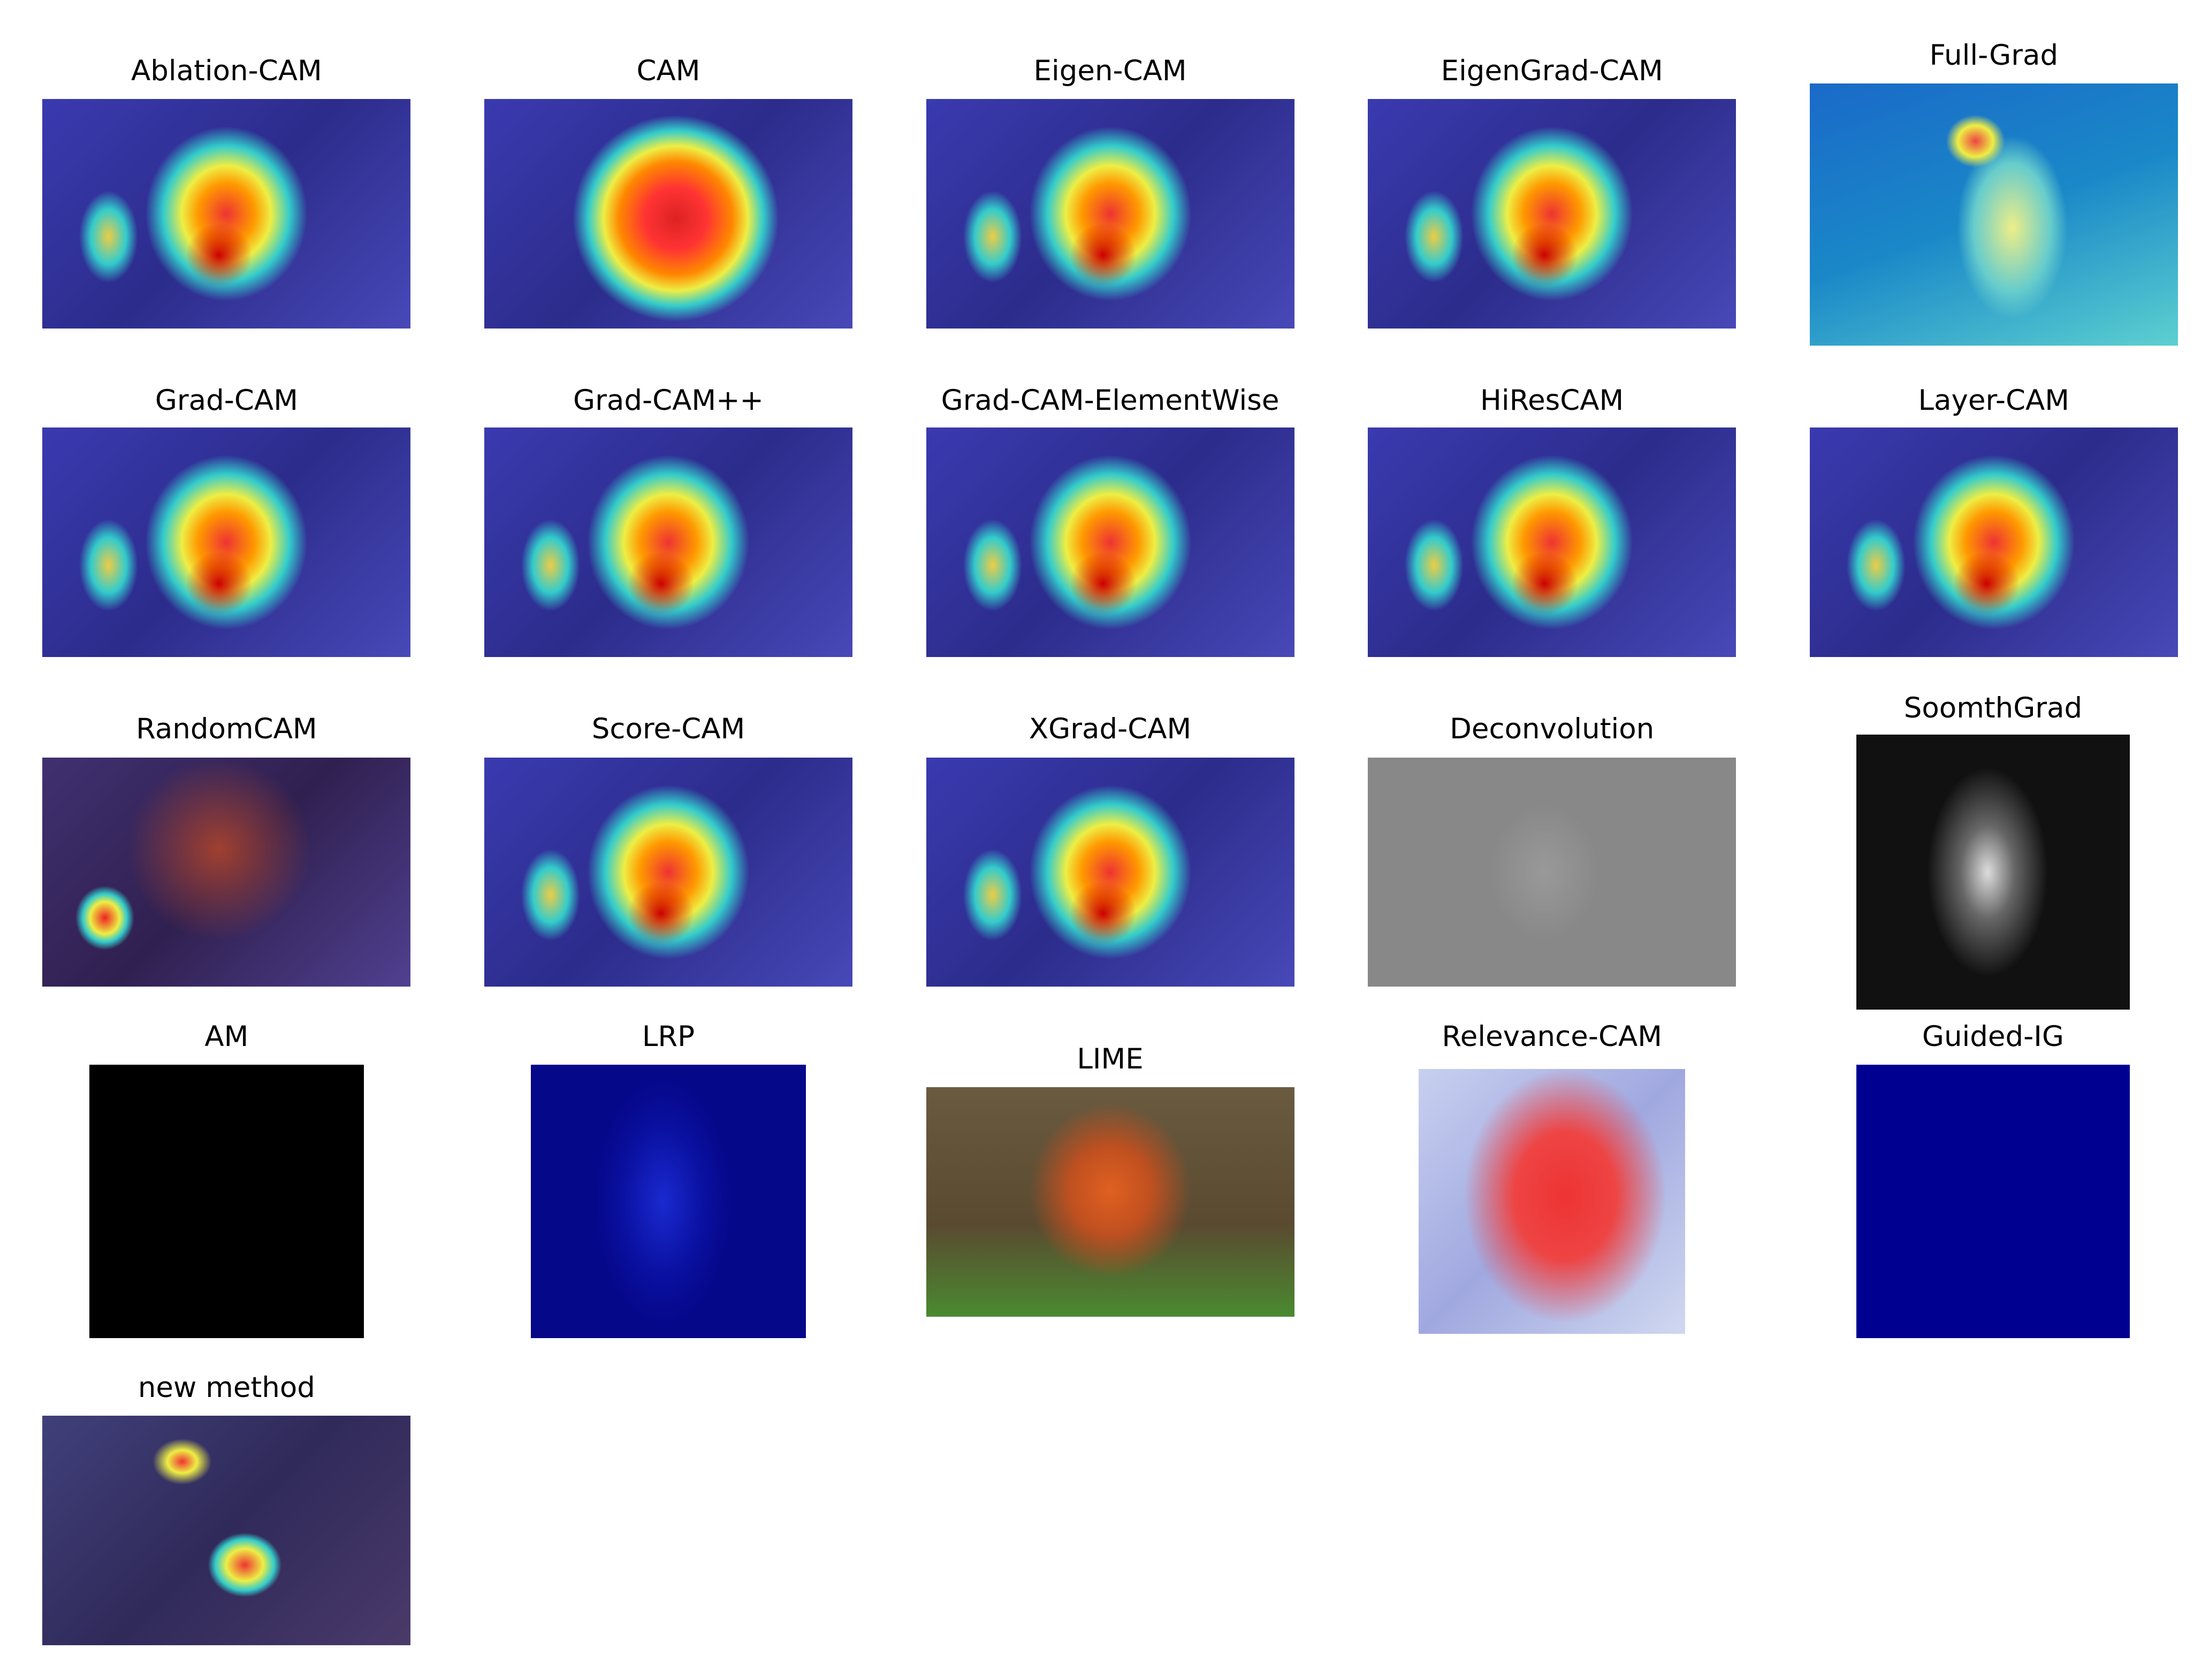  Describe the element at coordinates (668, 70) in the screenshot. I see `panel-title: CAM` at that location.